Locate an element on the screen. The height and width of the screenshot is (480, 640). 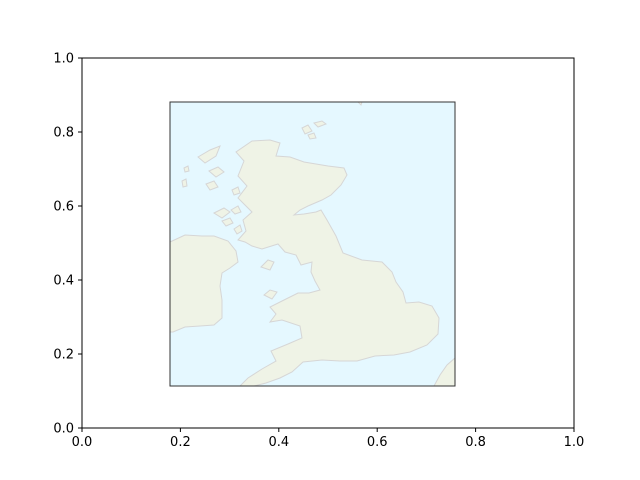
y-tick-label: 0.8 is located at coordinates (63, 133).